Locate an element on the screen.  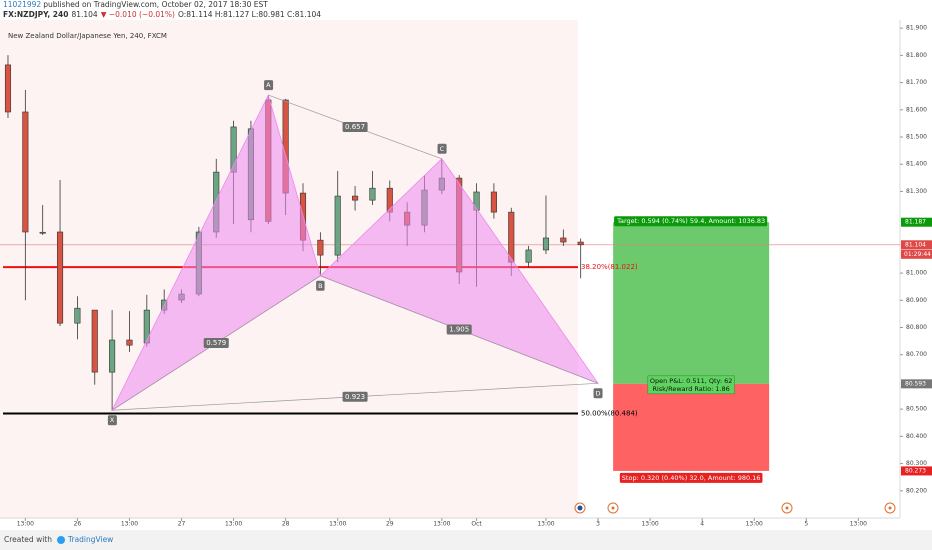
pattern-ratio: 1.905 is located at coordinates (459, 330).